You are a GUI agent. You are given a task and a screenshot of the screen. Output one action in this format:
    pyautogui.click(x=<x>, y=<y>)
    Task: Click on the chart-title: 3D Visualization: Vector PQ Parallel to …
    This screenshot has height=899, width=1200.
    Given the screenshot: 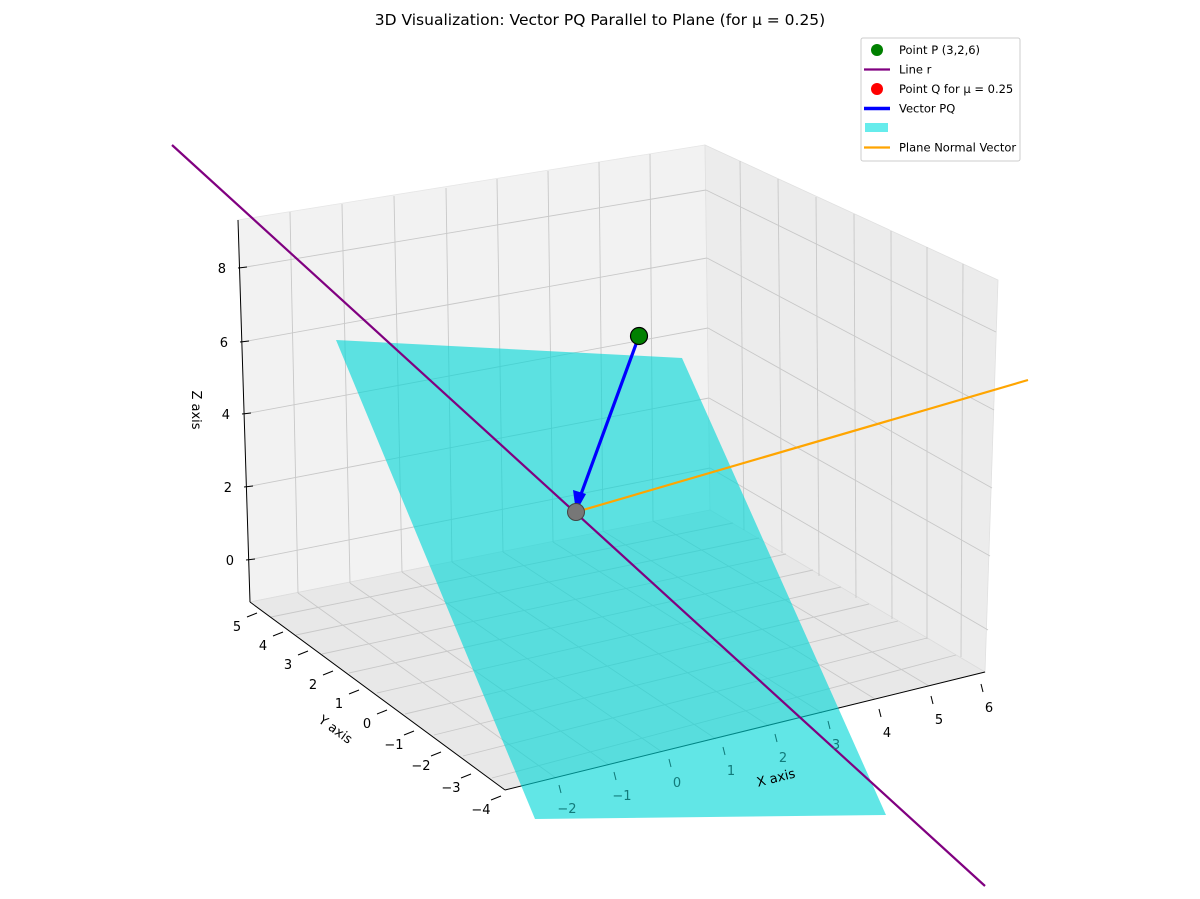 What is the action you would take?
    pyautogui.click(x=600, y=20)
    